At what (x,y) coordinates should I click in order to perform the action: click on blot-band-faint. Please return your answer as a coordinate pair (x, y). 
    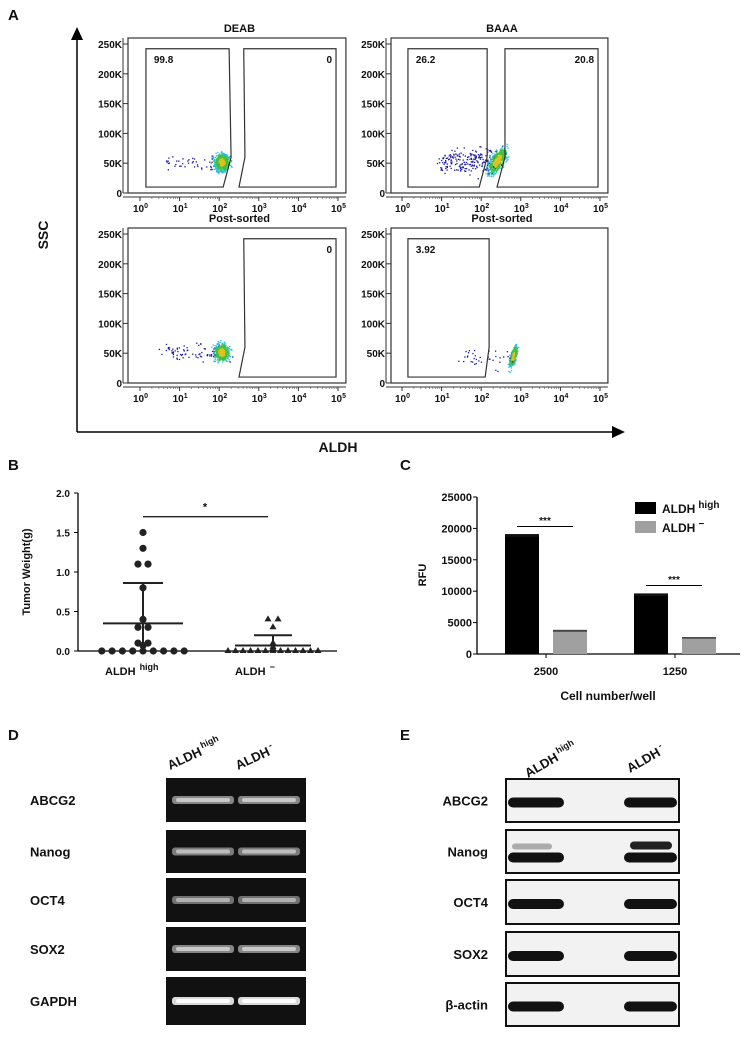
    Looking at the image, I should click on (532, 846).